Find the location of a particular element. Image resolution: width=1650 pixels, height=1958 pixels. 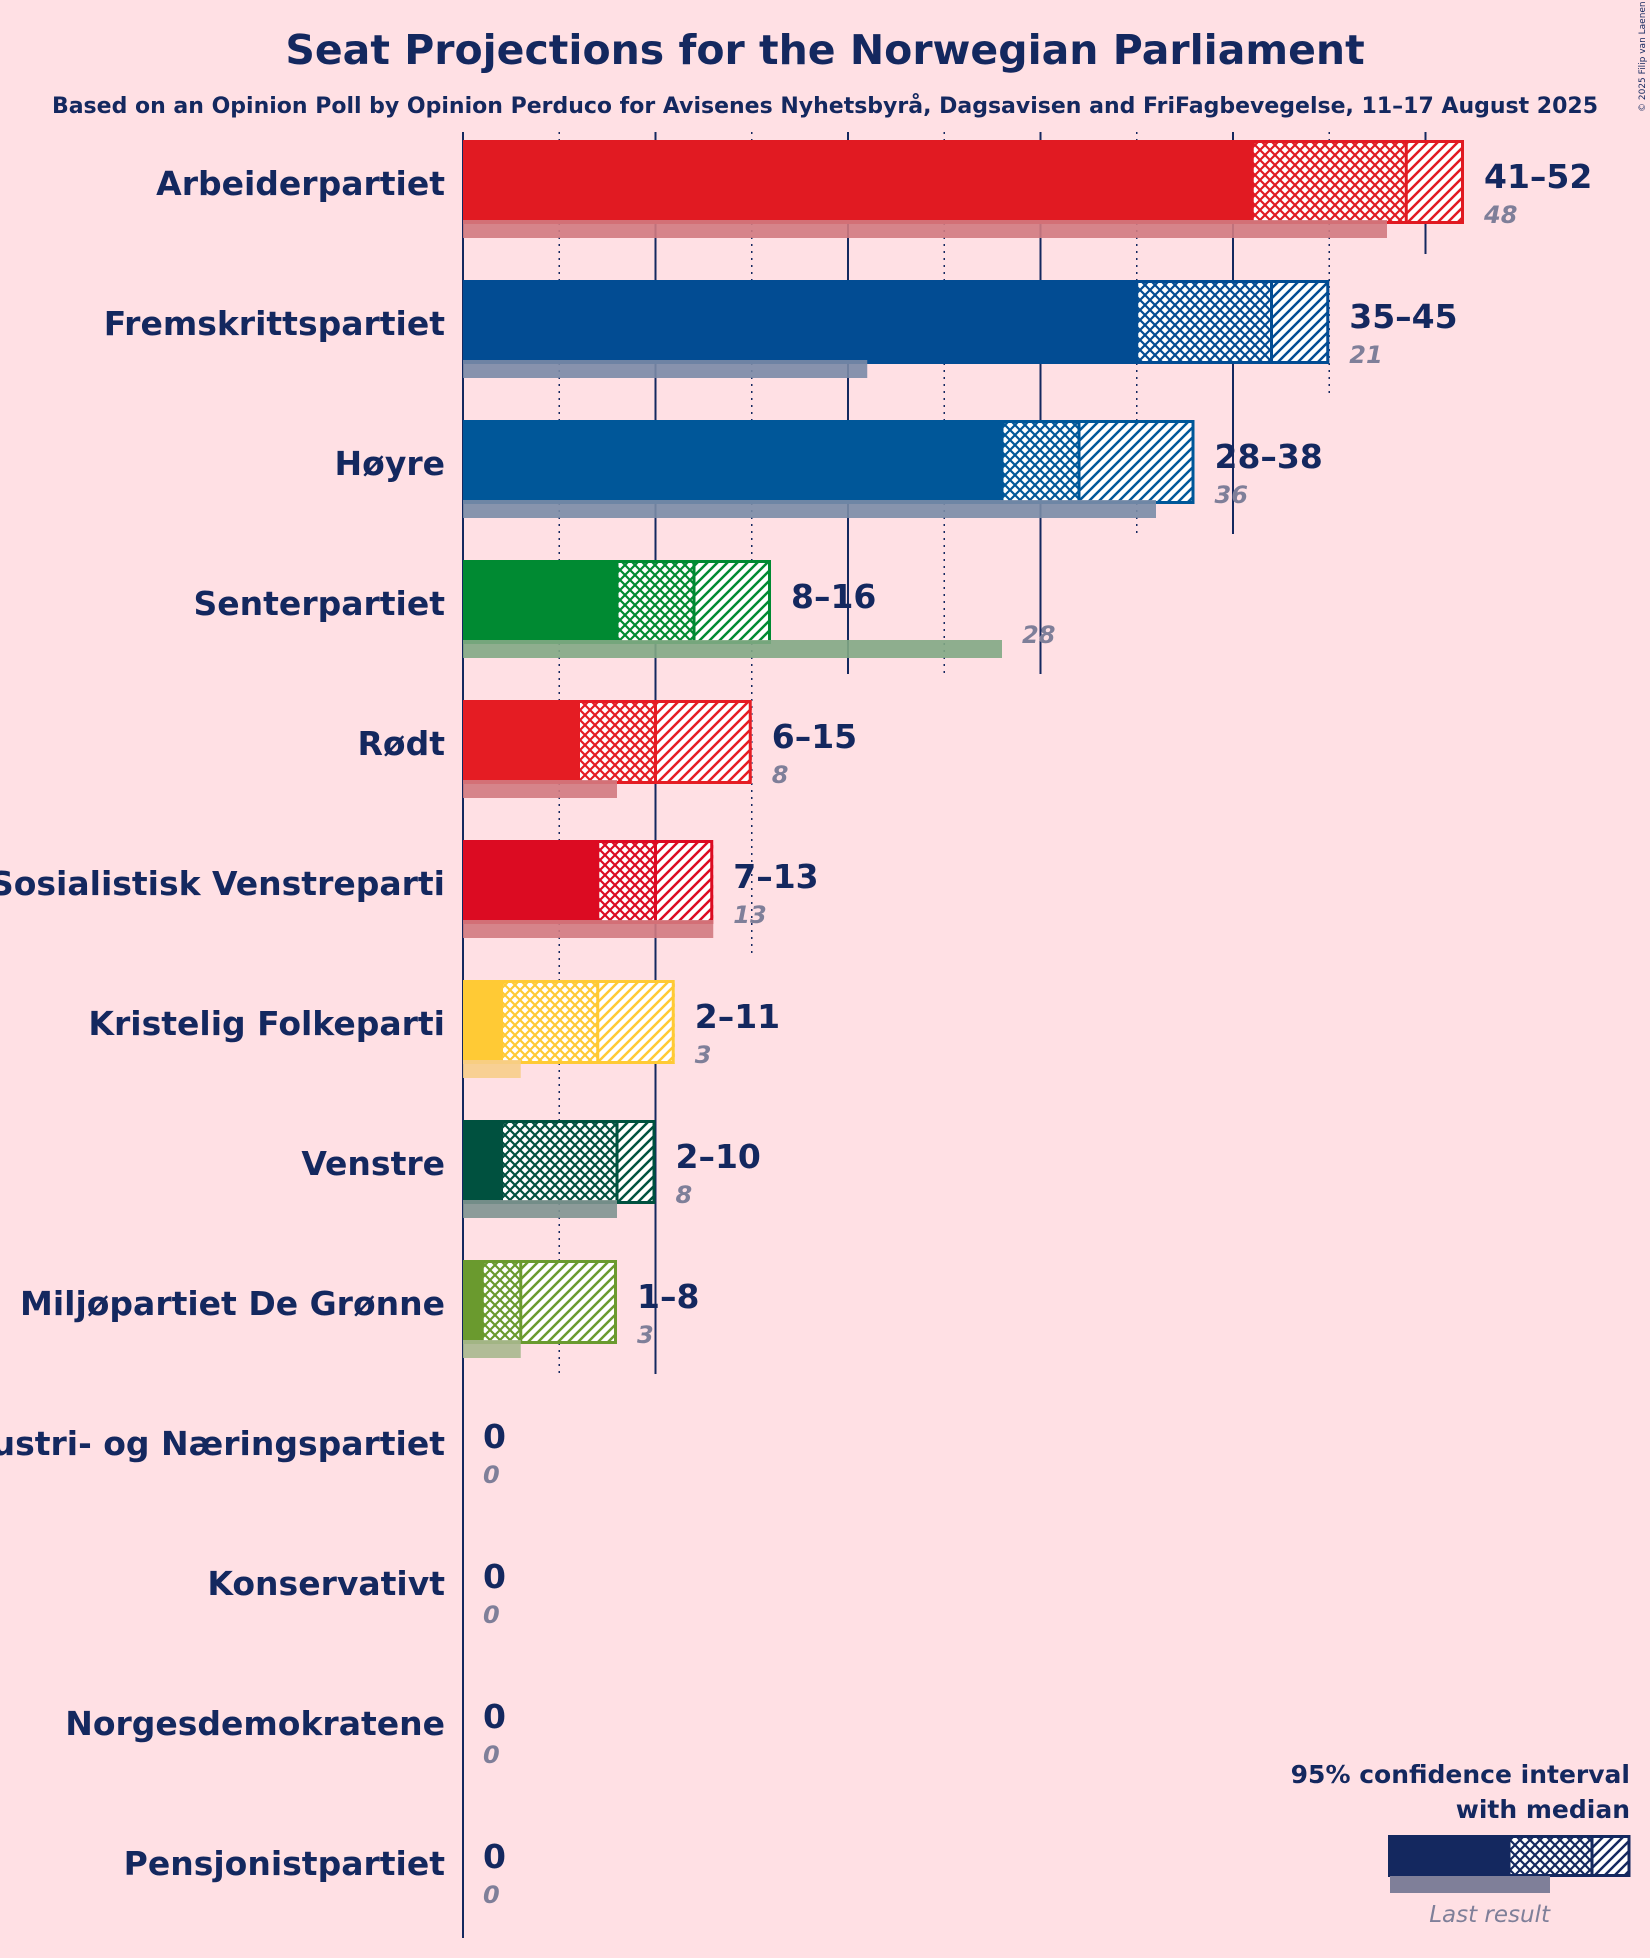

bar-ci-upper-miljopartiet-de-gronne is located at coordinates (568, 1302).